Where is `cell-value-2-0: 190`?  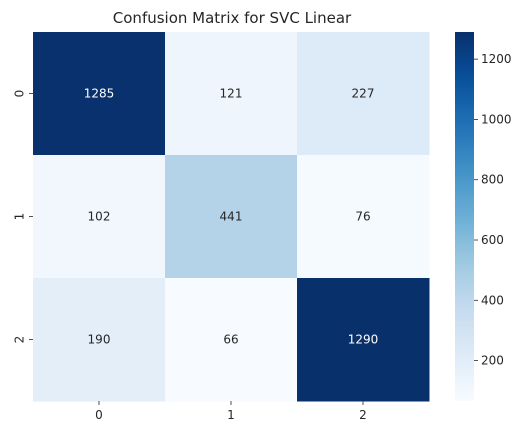
cell-value-2-0: 190 is located at coordinates (99, 340).